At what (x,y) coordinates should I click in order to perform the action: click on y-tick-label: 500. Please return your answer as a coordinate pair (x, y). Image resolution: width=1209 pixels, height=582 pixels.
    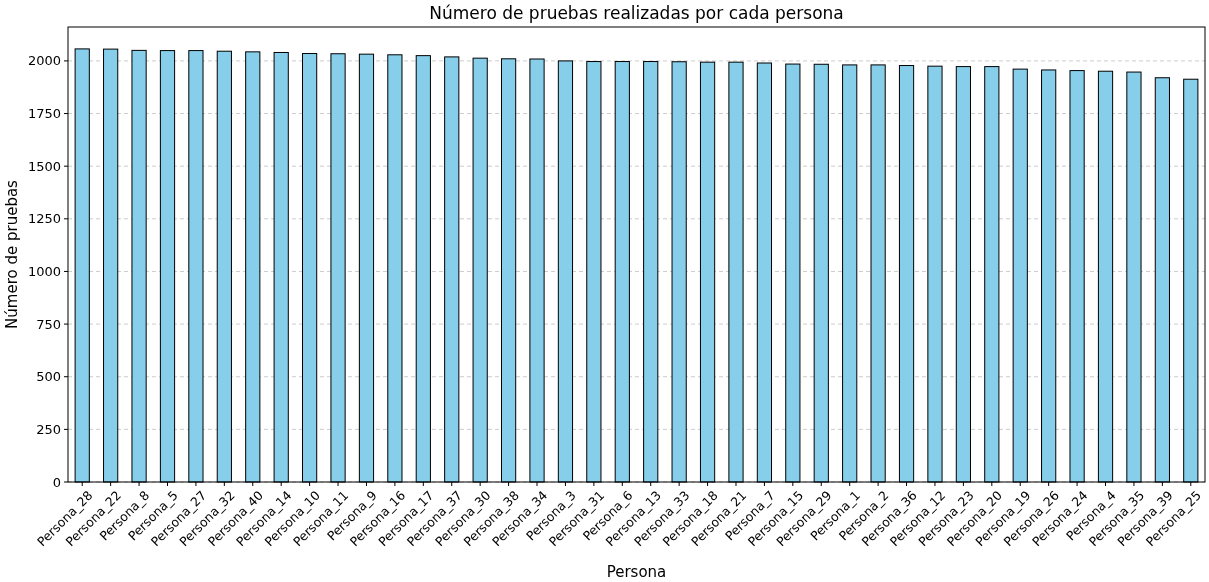
    Looking at the image, I should click on (48, 377).